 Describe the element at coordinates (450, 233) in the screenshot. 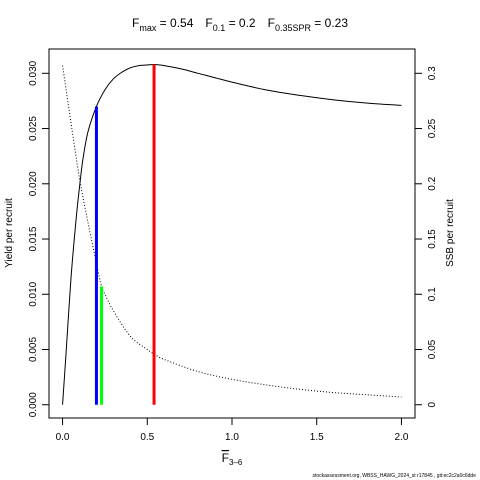

I see `y-axis-label-right: SSB per recruit` at that location.